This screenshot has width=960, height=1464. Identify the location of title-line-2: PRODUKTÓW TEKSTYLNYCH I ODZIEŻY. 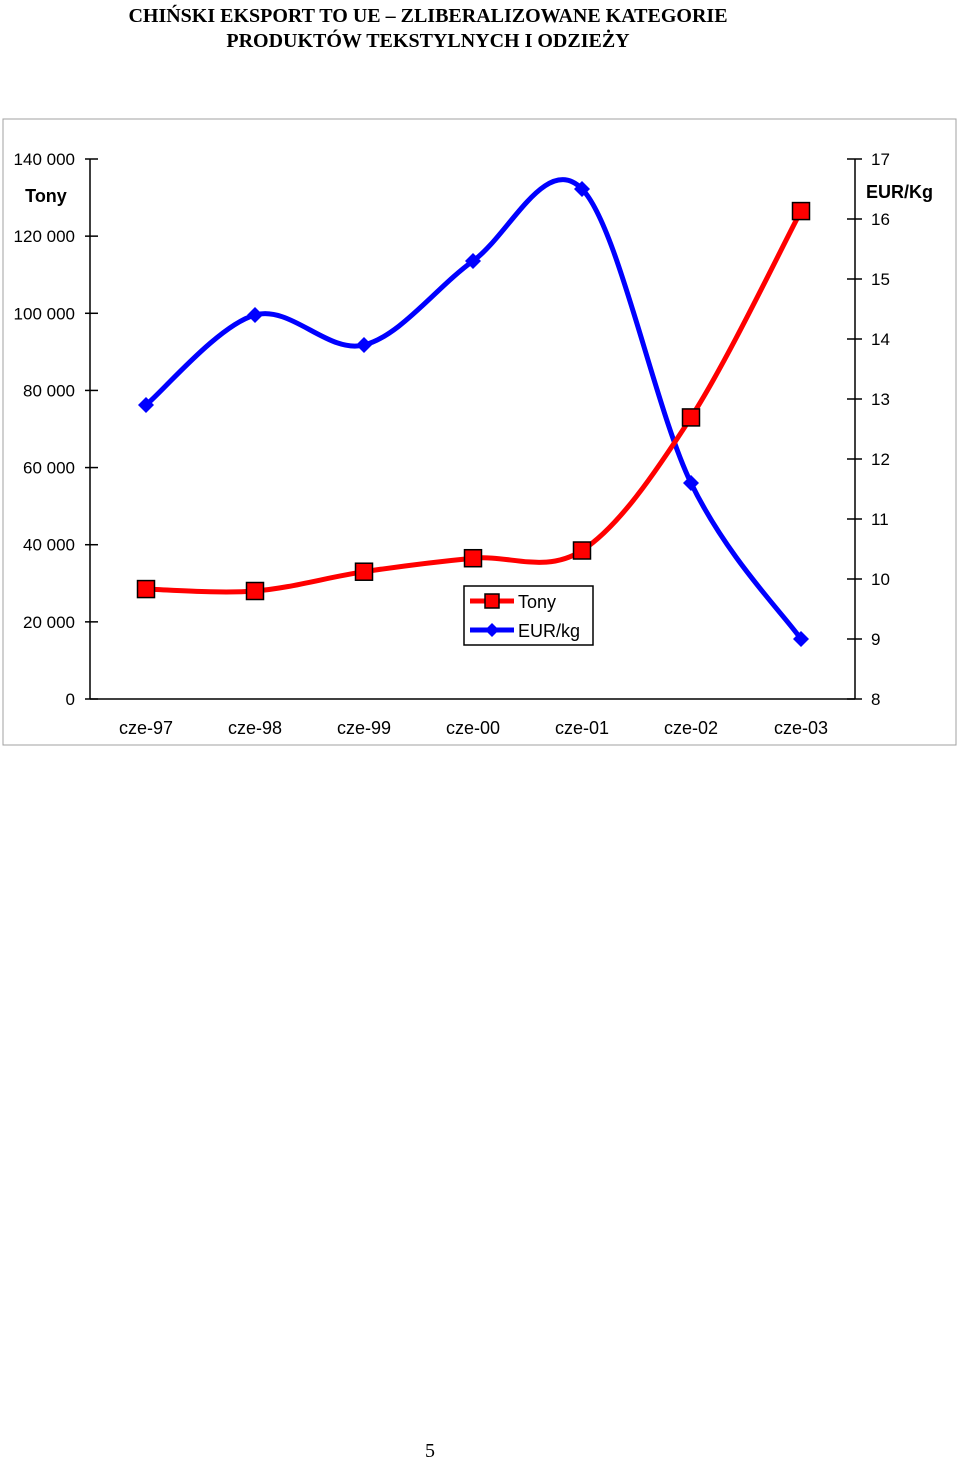
(428, 41).